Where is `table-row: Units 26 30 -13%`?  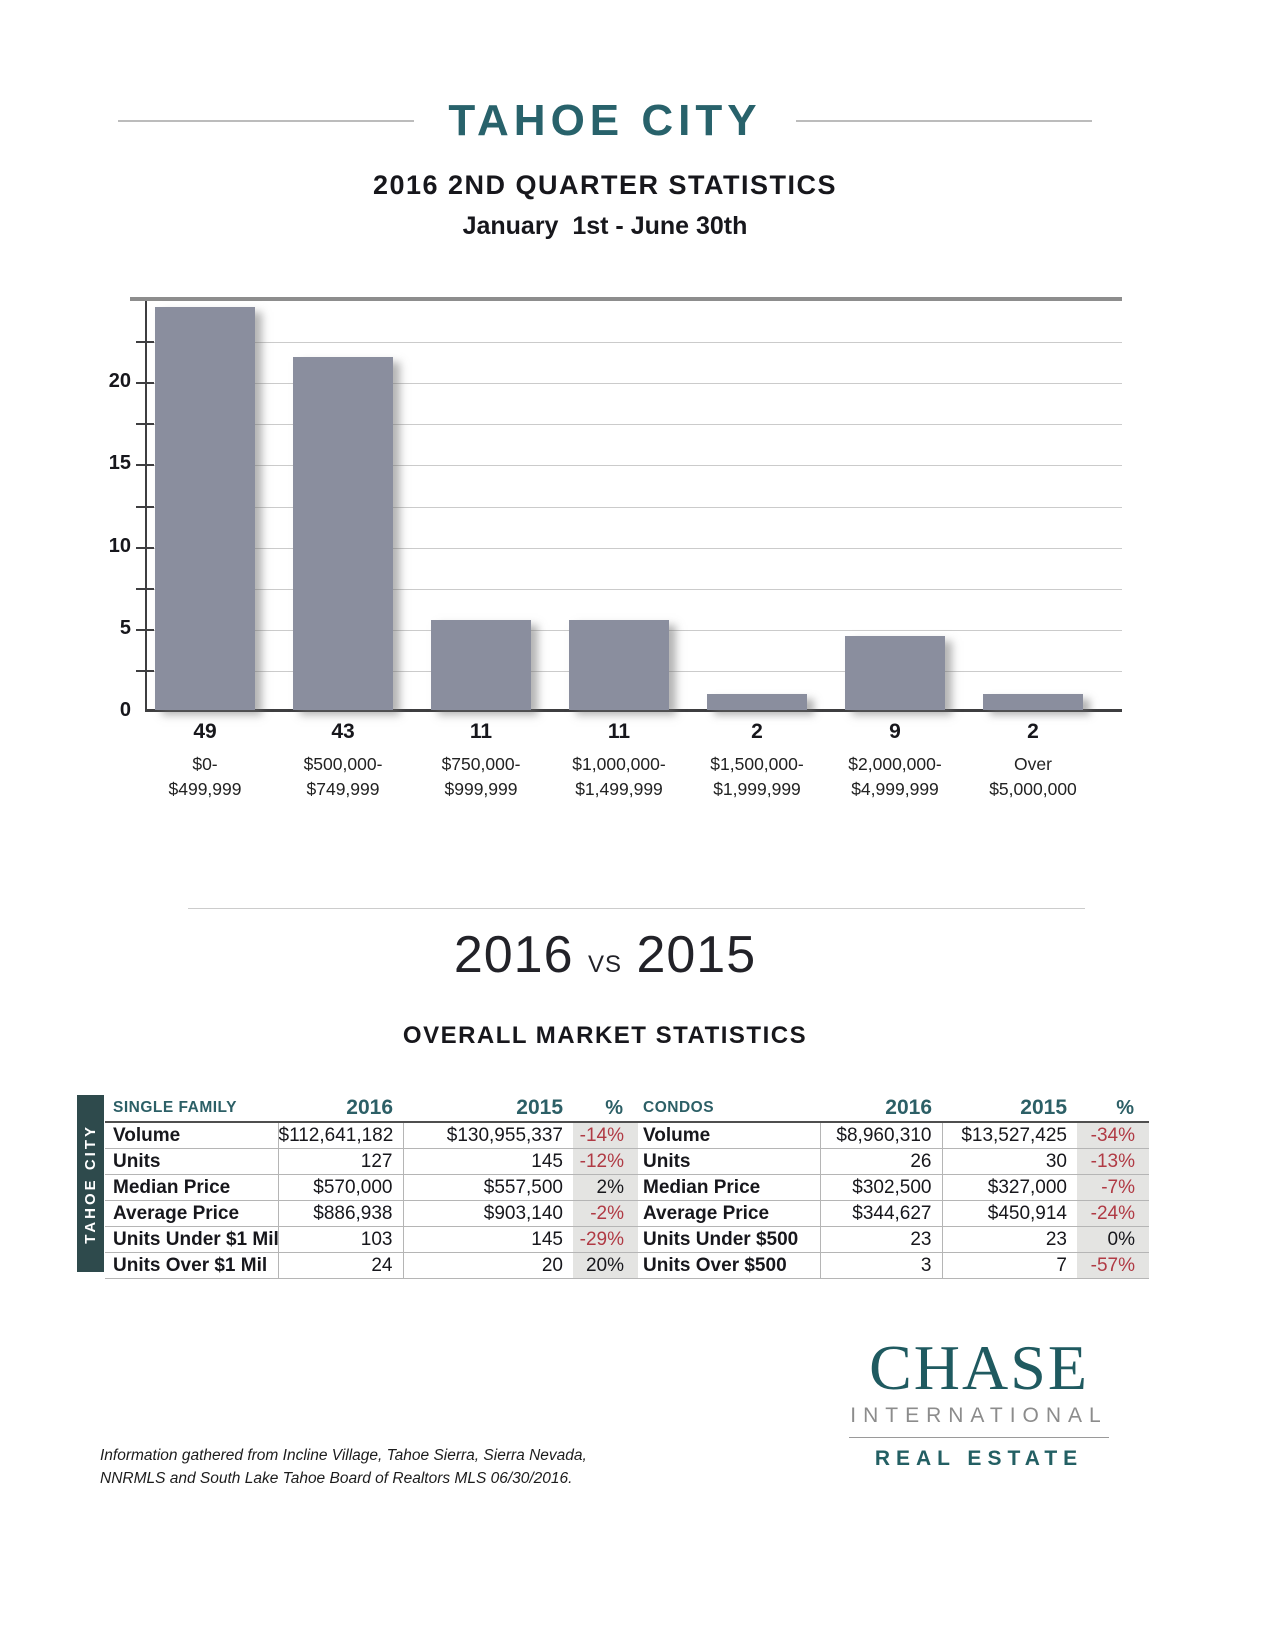 table-row: Units 26 30 -13% is located at coordinates (892, 1161).